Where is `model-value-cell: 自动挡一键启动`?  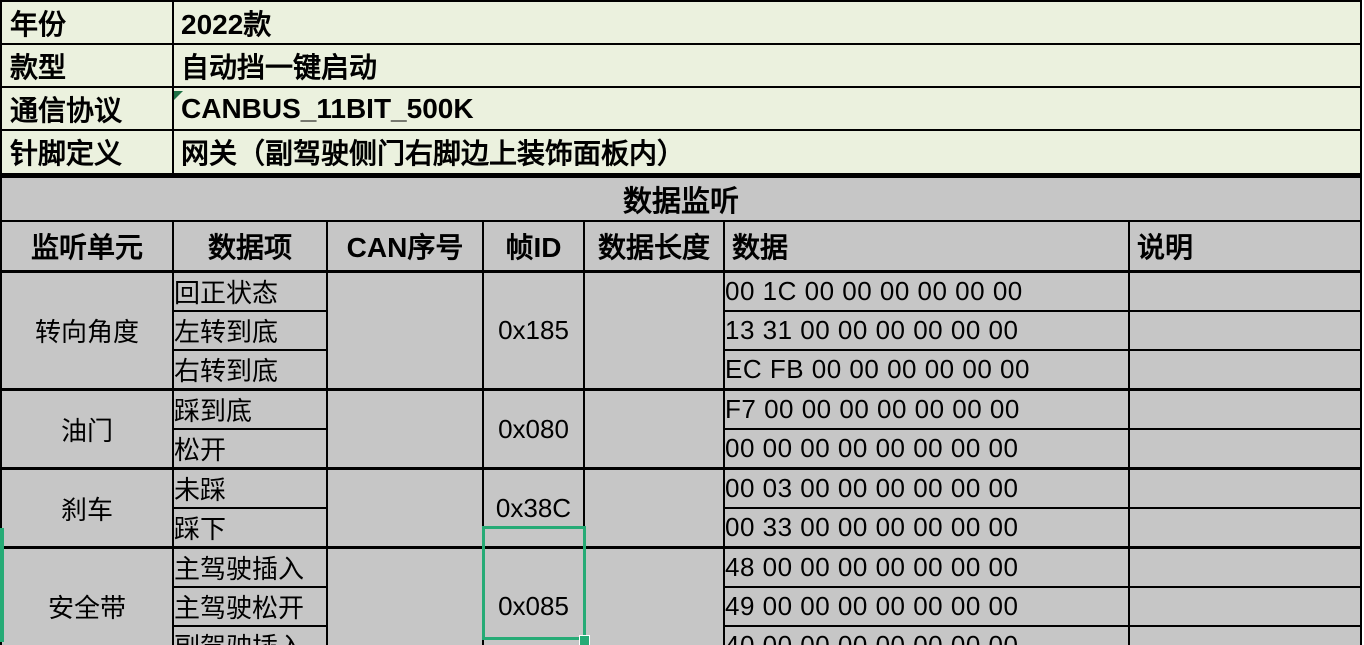 model-value-cell: 自动挡一键启动 is located at coordinates (767, 65).